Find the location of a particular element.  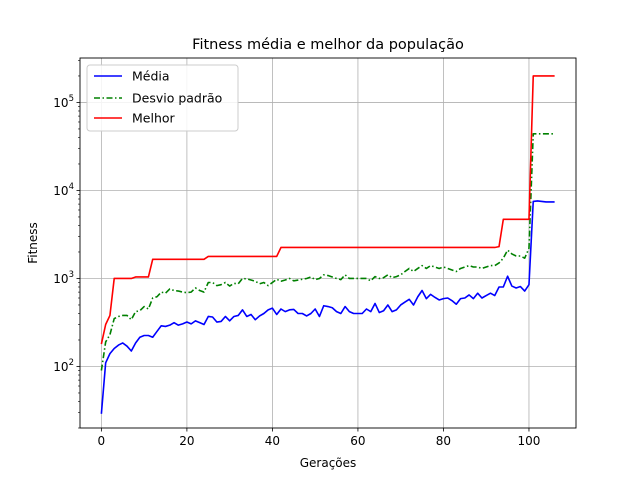

legend-box is located at coordinates (162, 98).